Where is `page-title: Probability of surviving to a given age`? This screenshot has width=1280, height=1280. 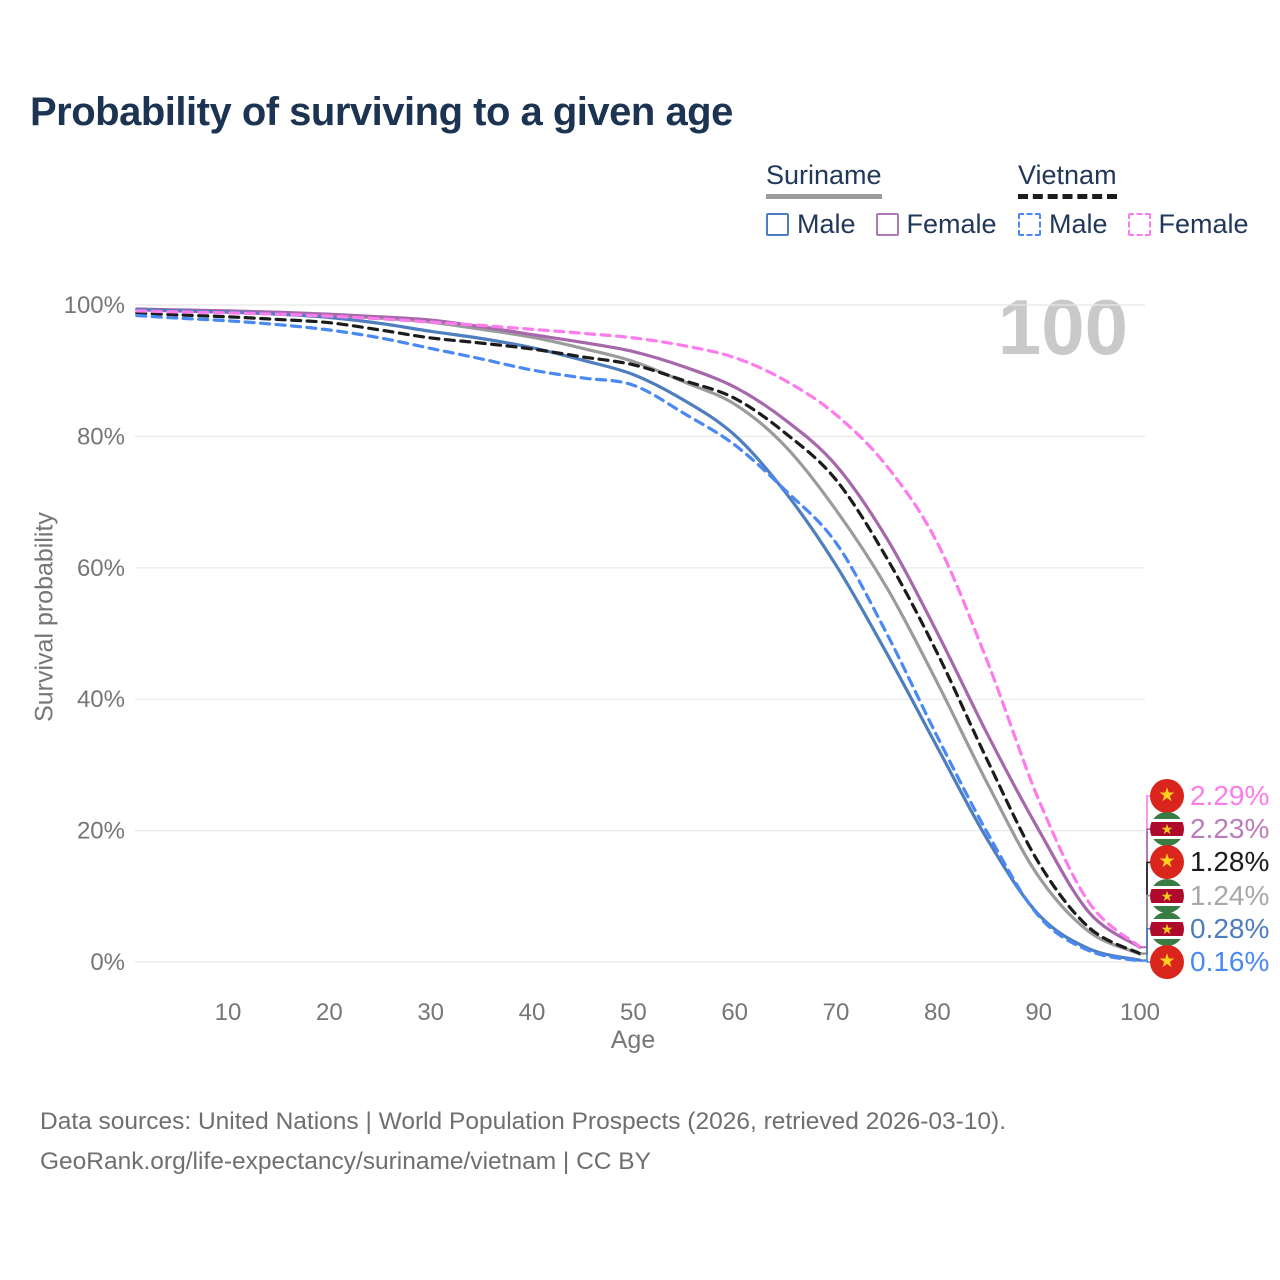 page-title: Probability of surviving to a given age is located at coordinates (381, 112).